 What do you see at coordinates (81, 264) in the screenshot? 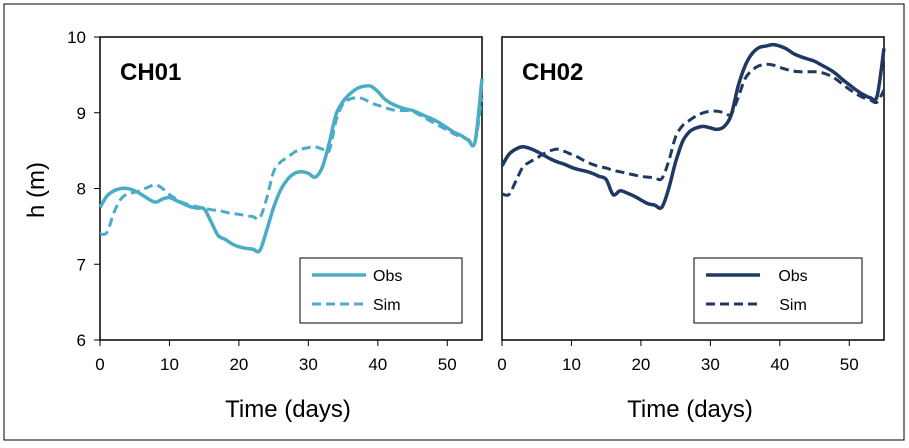
I see `y-tick-label-ch01: 7` at bounding box center [81, 264].